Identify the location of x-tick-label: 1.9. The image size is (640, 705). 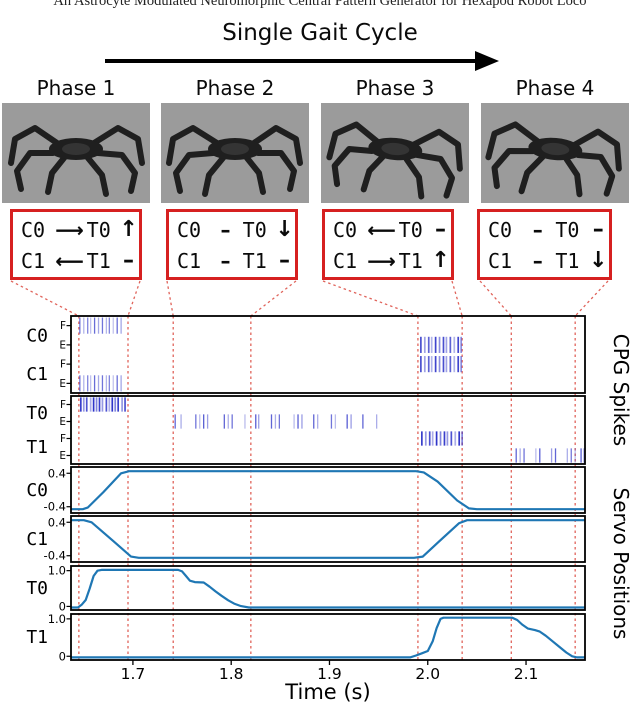
(329, 674).